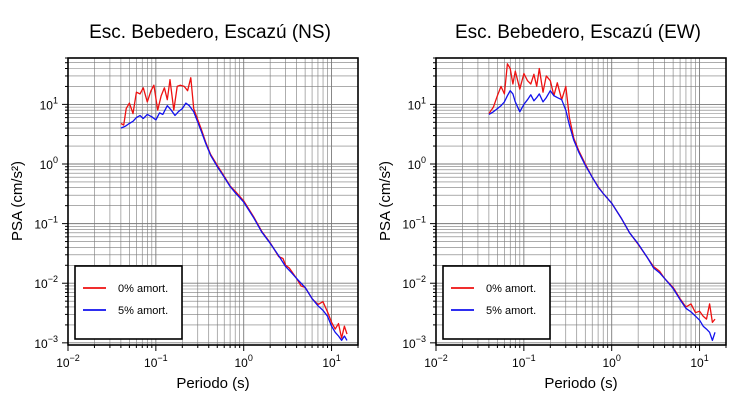  Describe the element at coordinates (210, 32) in the screenshot. I see `chart-title: Esc. Bebedero, Escazú (NS)` at that location.